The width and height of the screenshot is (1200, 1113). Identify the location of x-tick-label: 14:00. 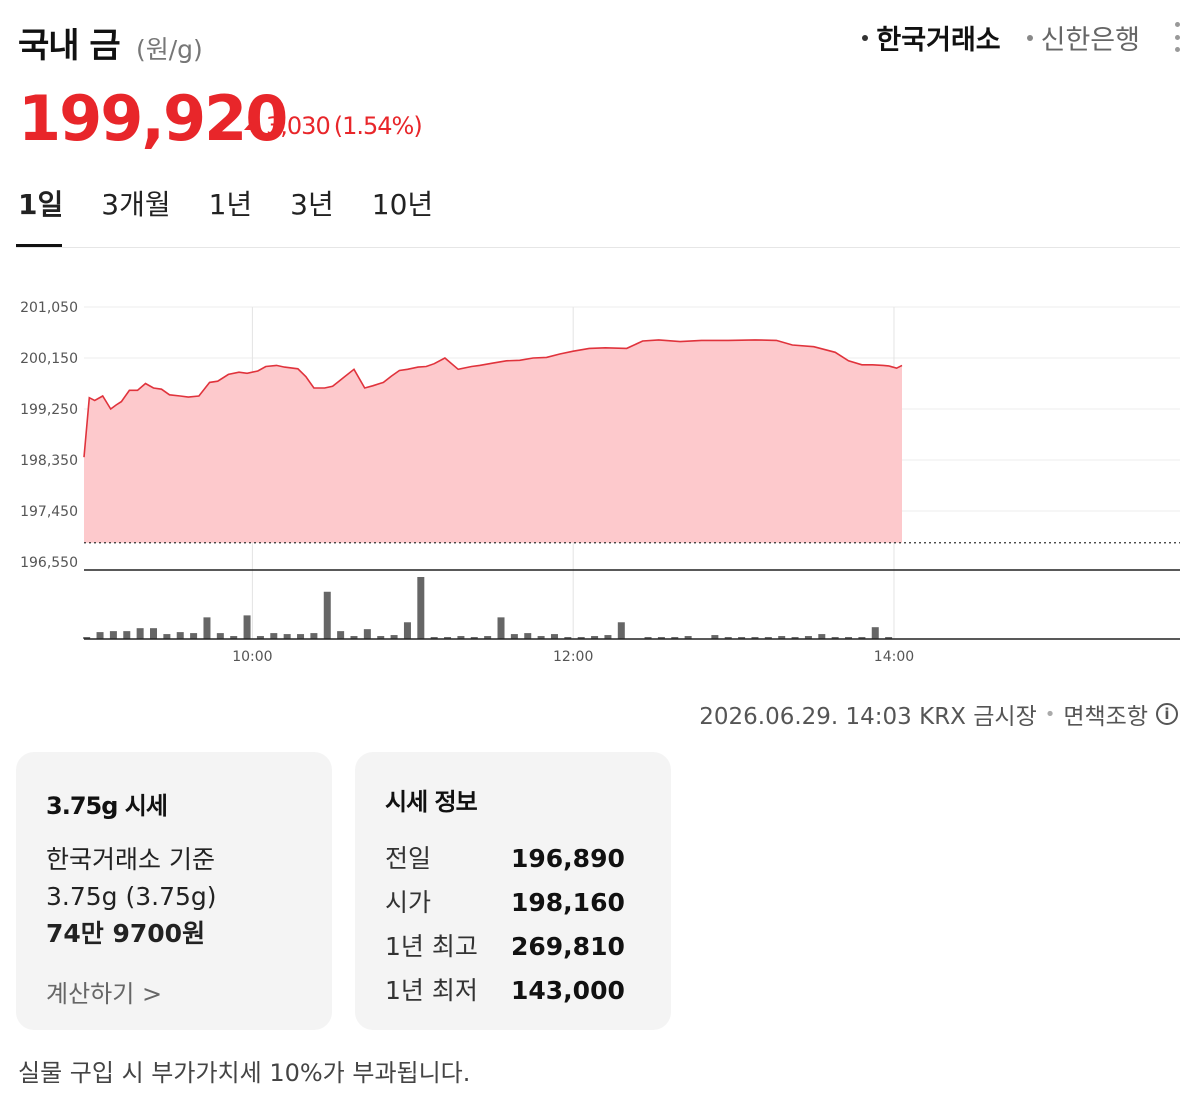
(894, 657).